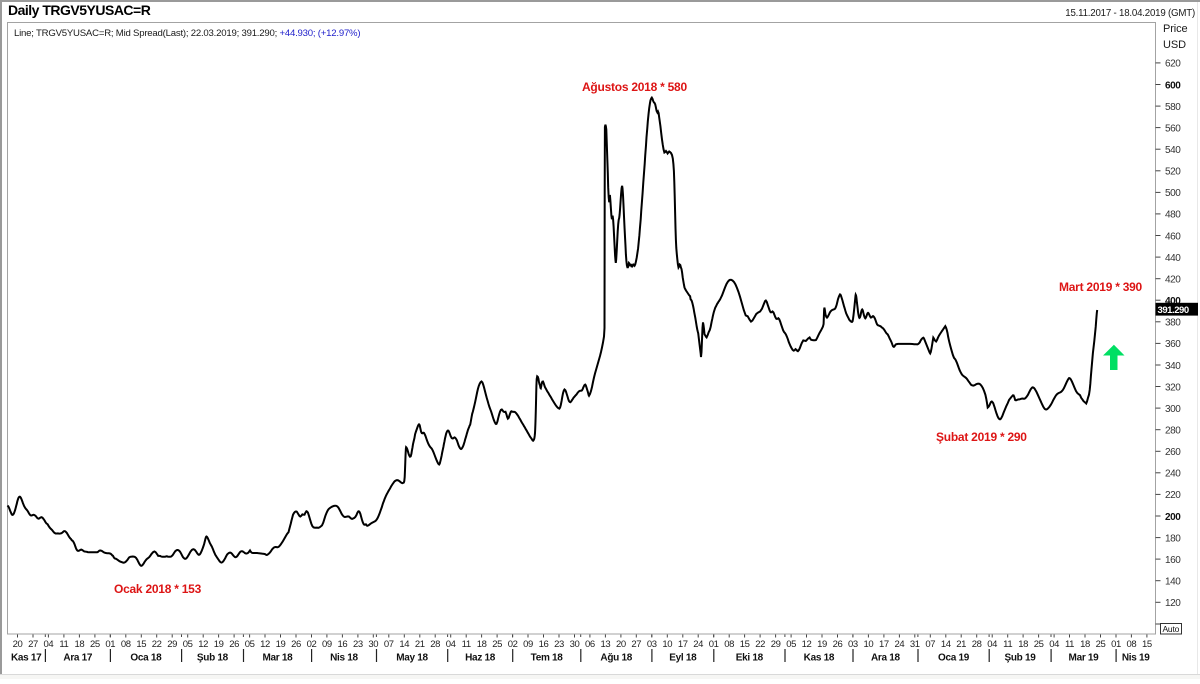 Image resolution: width=1200 pixels, height=684 pixels. Describe the element at coordinates (698, 644) in the screenshot. I see `svg-text: 24` at that location.